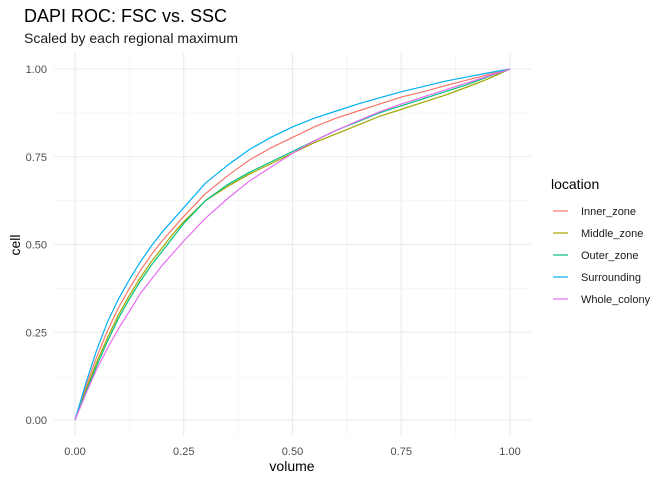  What do you see at coordinates (74, 452) in the screenshot?
I see `x-tick-label: 0.00` at bounding box center [74, 452].